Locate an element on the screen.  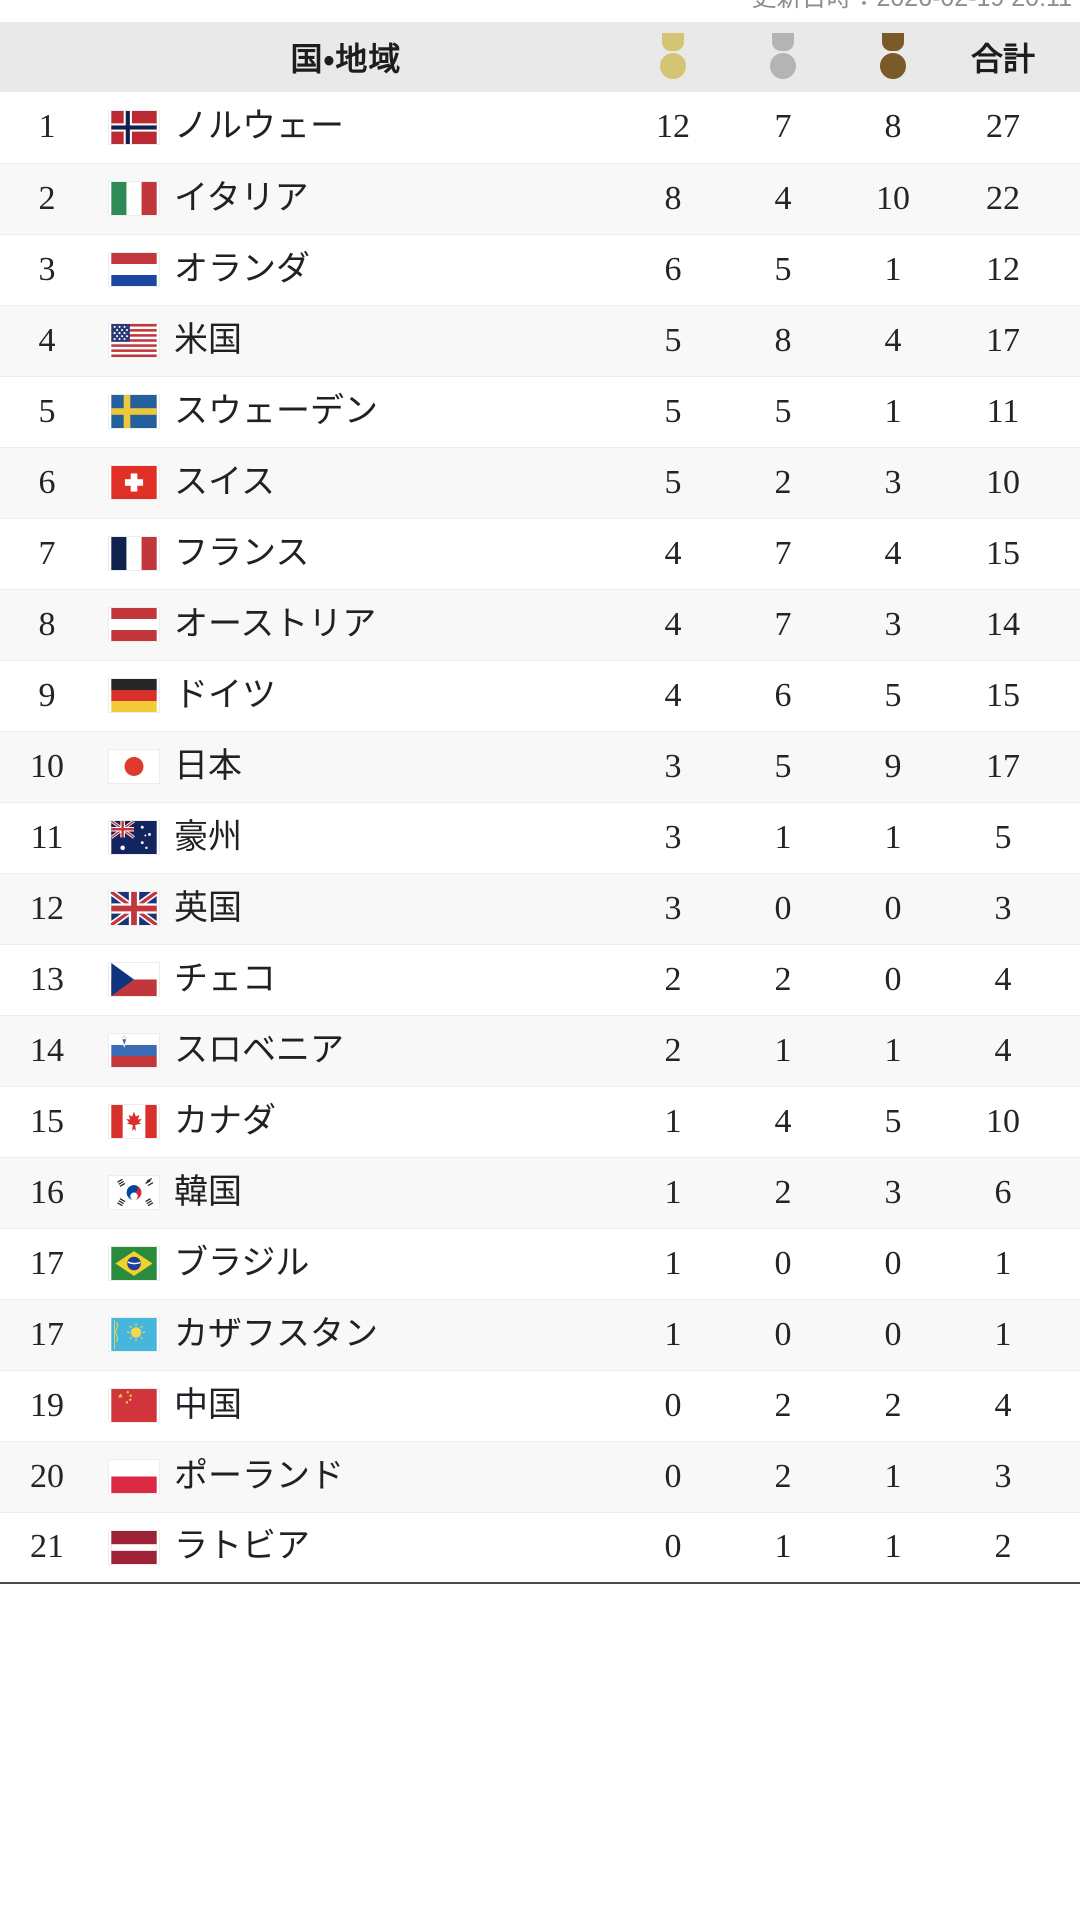
table-row: 9 ドイツ 4 6 5 15 is located at coordinates (540, 696).